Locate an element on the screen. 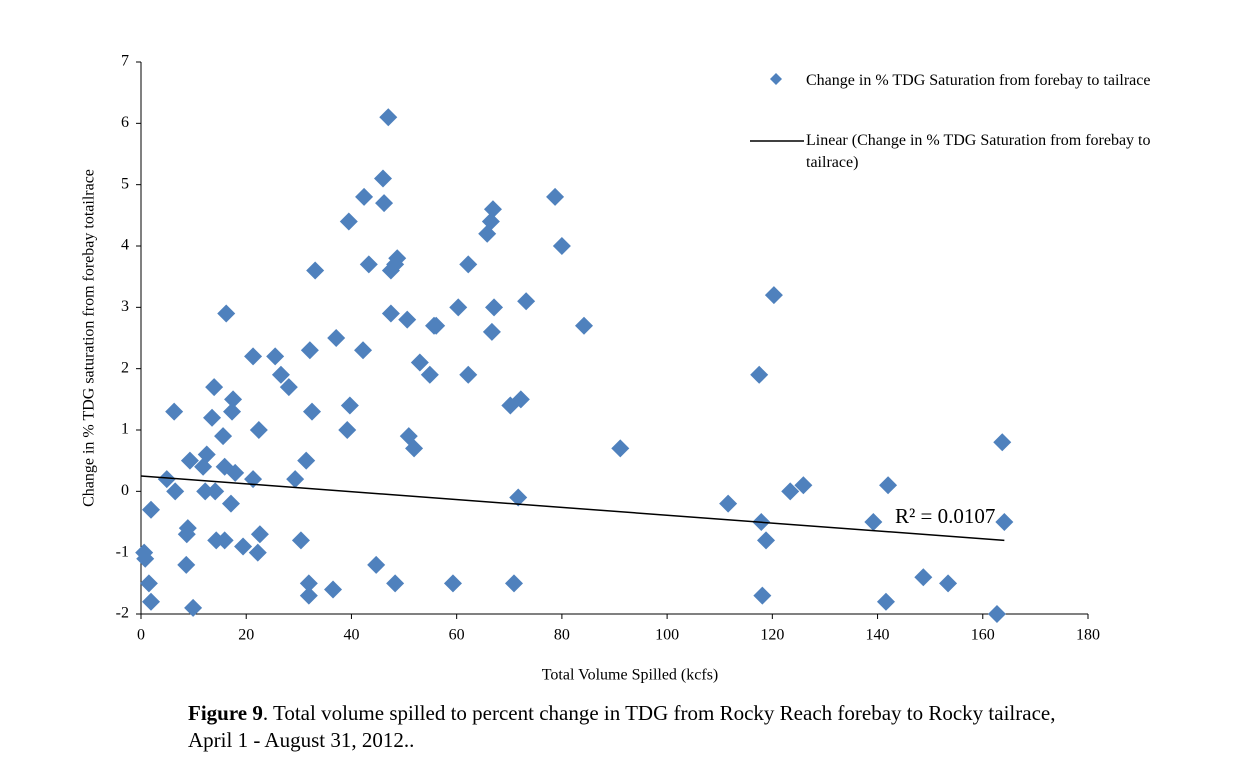 The image size is (1250, 769). y-tick-label: 4 is located at coordinates (125, 245).